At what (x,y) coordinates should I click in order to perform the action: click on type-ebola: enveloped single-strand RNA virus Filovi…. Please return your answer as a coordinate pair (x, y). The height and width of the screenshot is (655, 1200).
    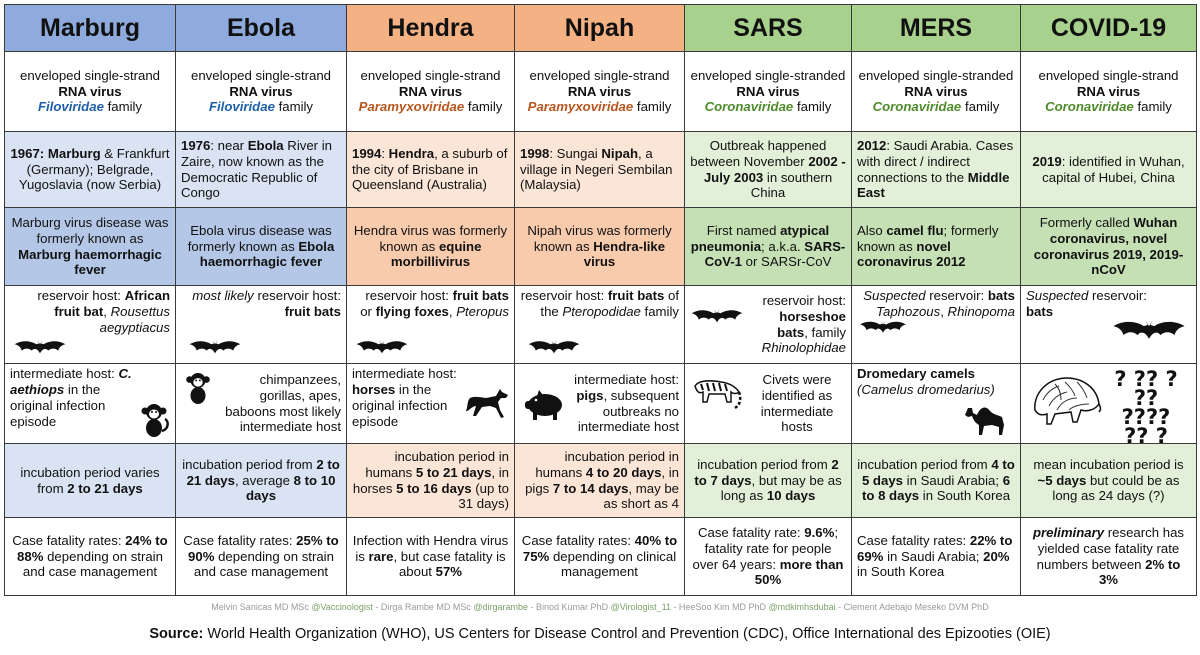
    Looking at the image, I should click on (261, 91).